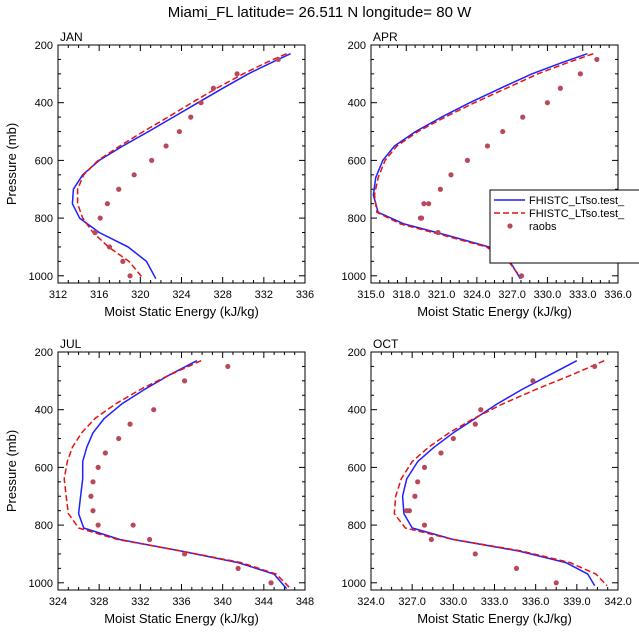 The width and height of the screenshot is (639, 639). Describe the element at coordinates (71, 344) in the screenshot. I see `panel-title: JUL` at that location.